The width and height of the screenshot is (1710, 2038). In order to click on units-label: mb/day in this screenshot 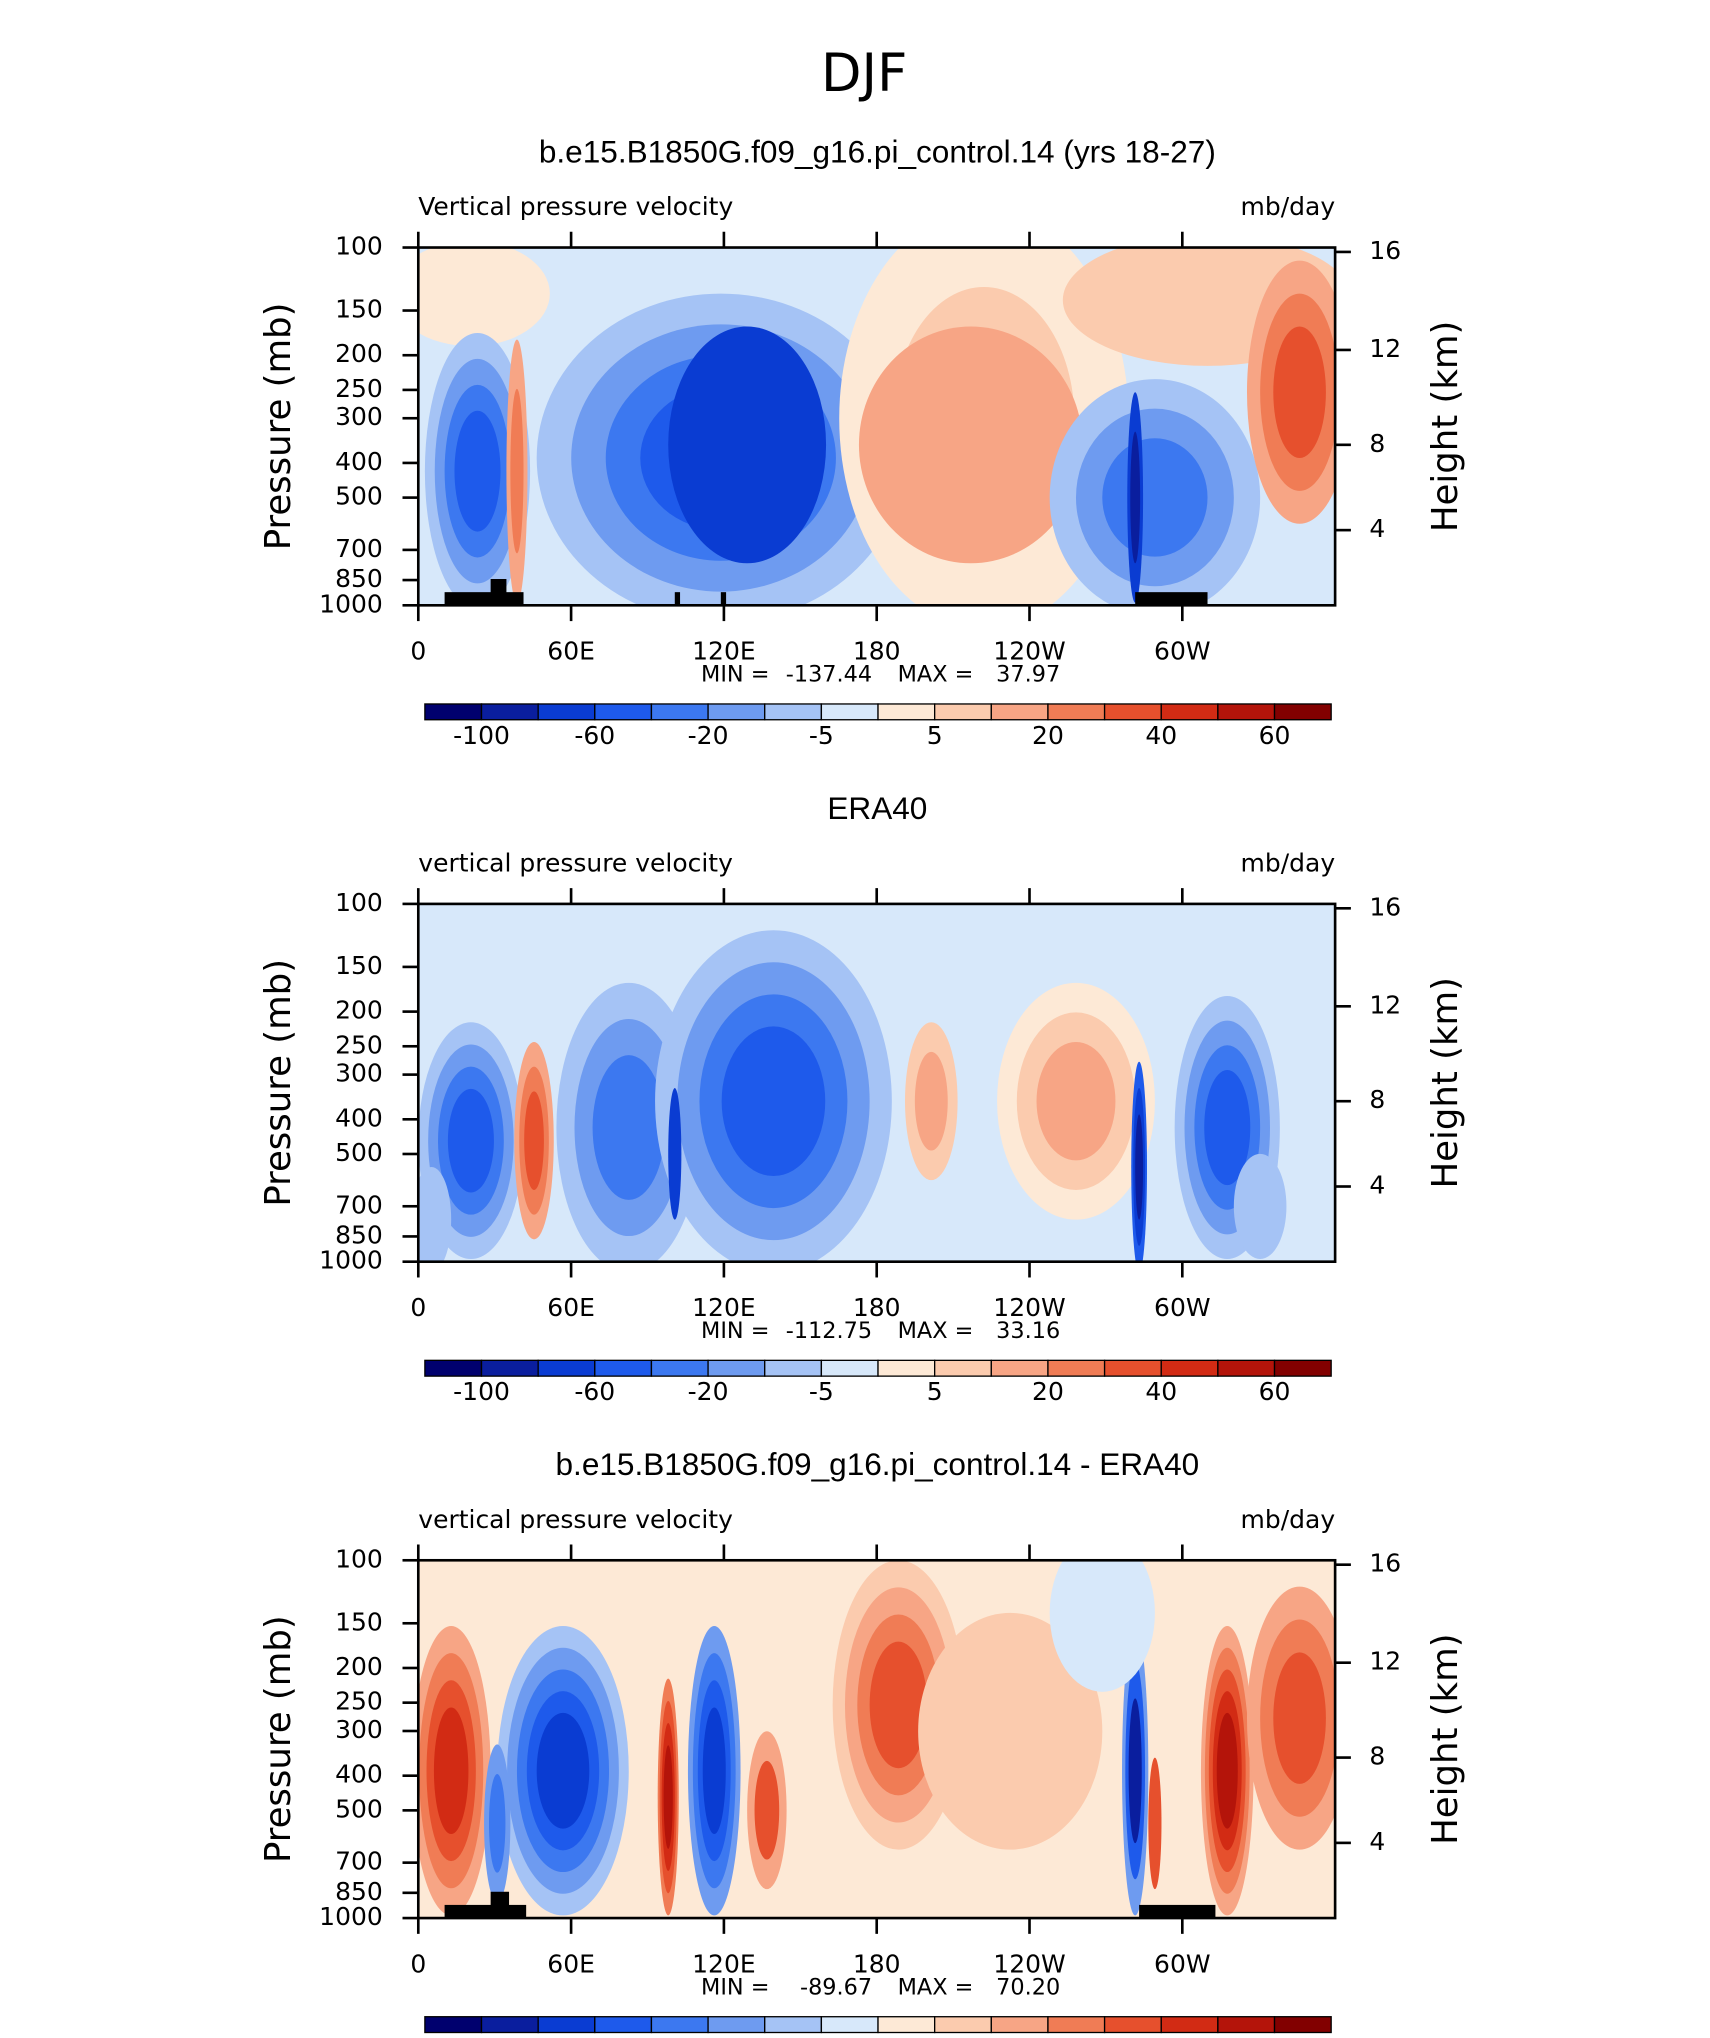, I will do `click(1288, 206)`.